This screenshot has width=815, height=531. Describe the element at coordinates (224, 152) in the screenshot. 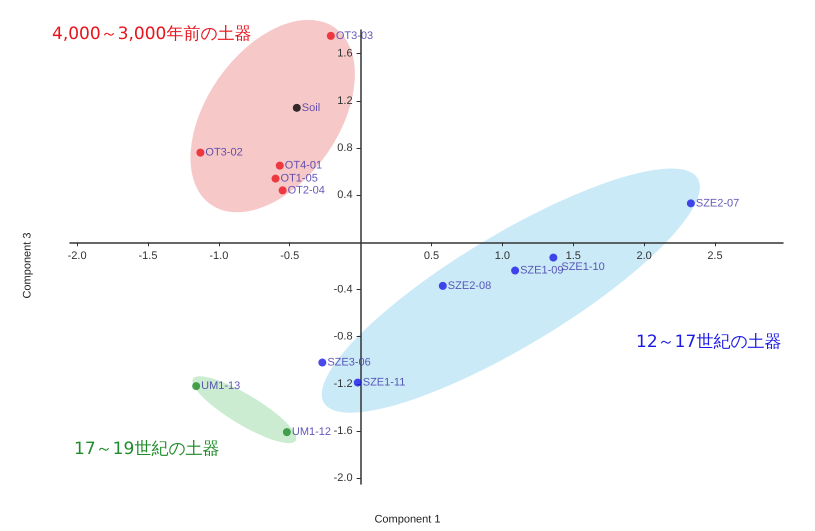

I see `data-label: OT3-02` at that location.